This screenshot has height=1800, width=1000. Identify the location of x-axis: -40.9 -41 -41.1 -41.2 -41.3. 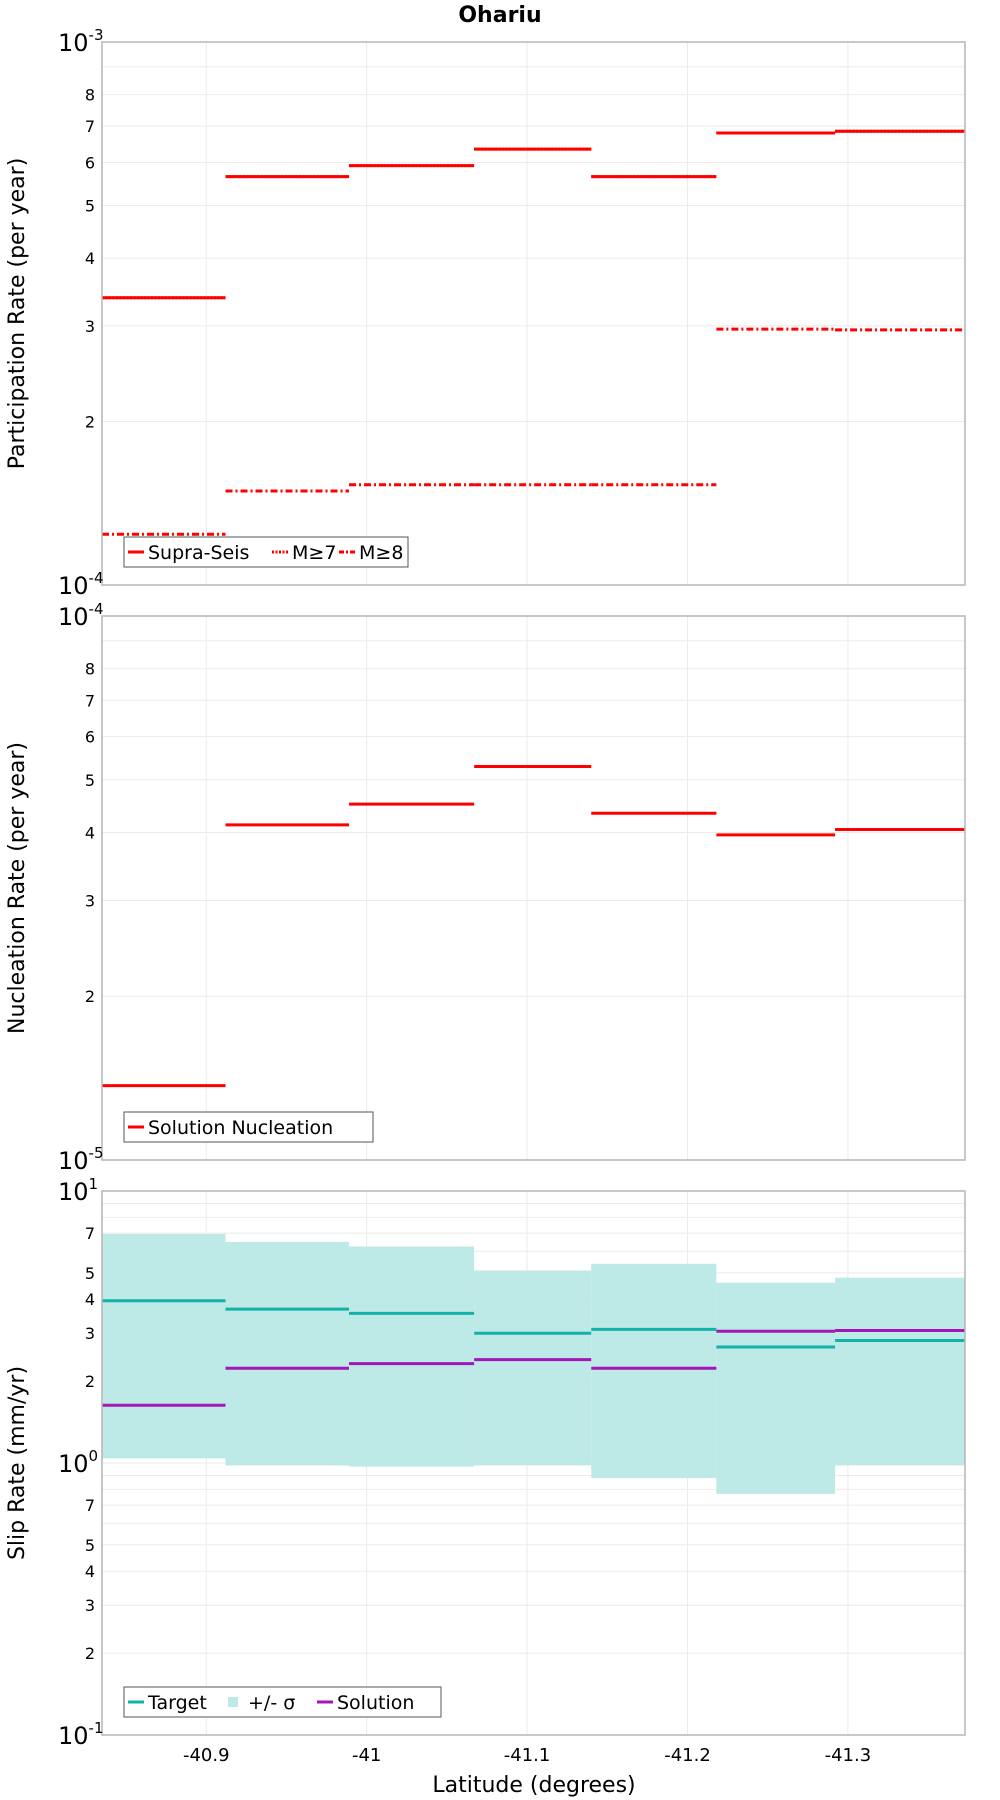
(527, 1755).